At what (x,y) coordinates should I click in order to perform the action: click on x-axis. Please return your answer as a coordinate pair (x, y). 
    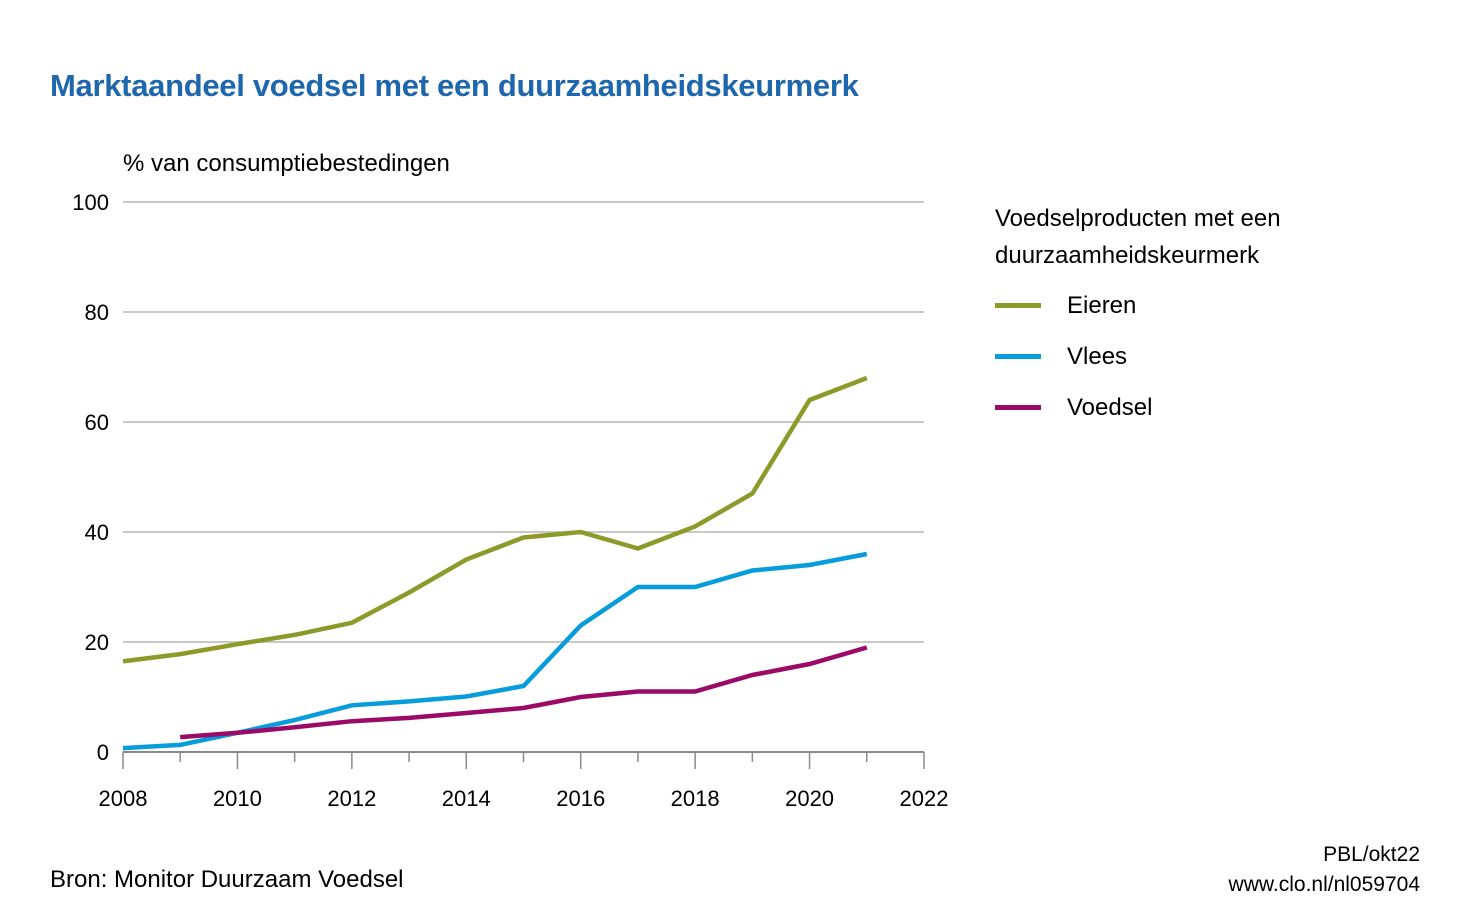
    Looking at the image, I should click on (523, 760).